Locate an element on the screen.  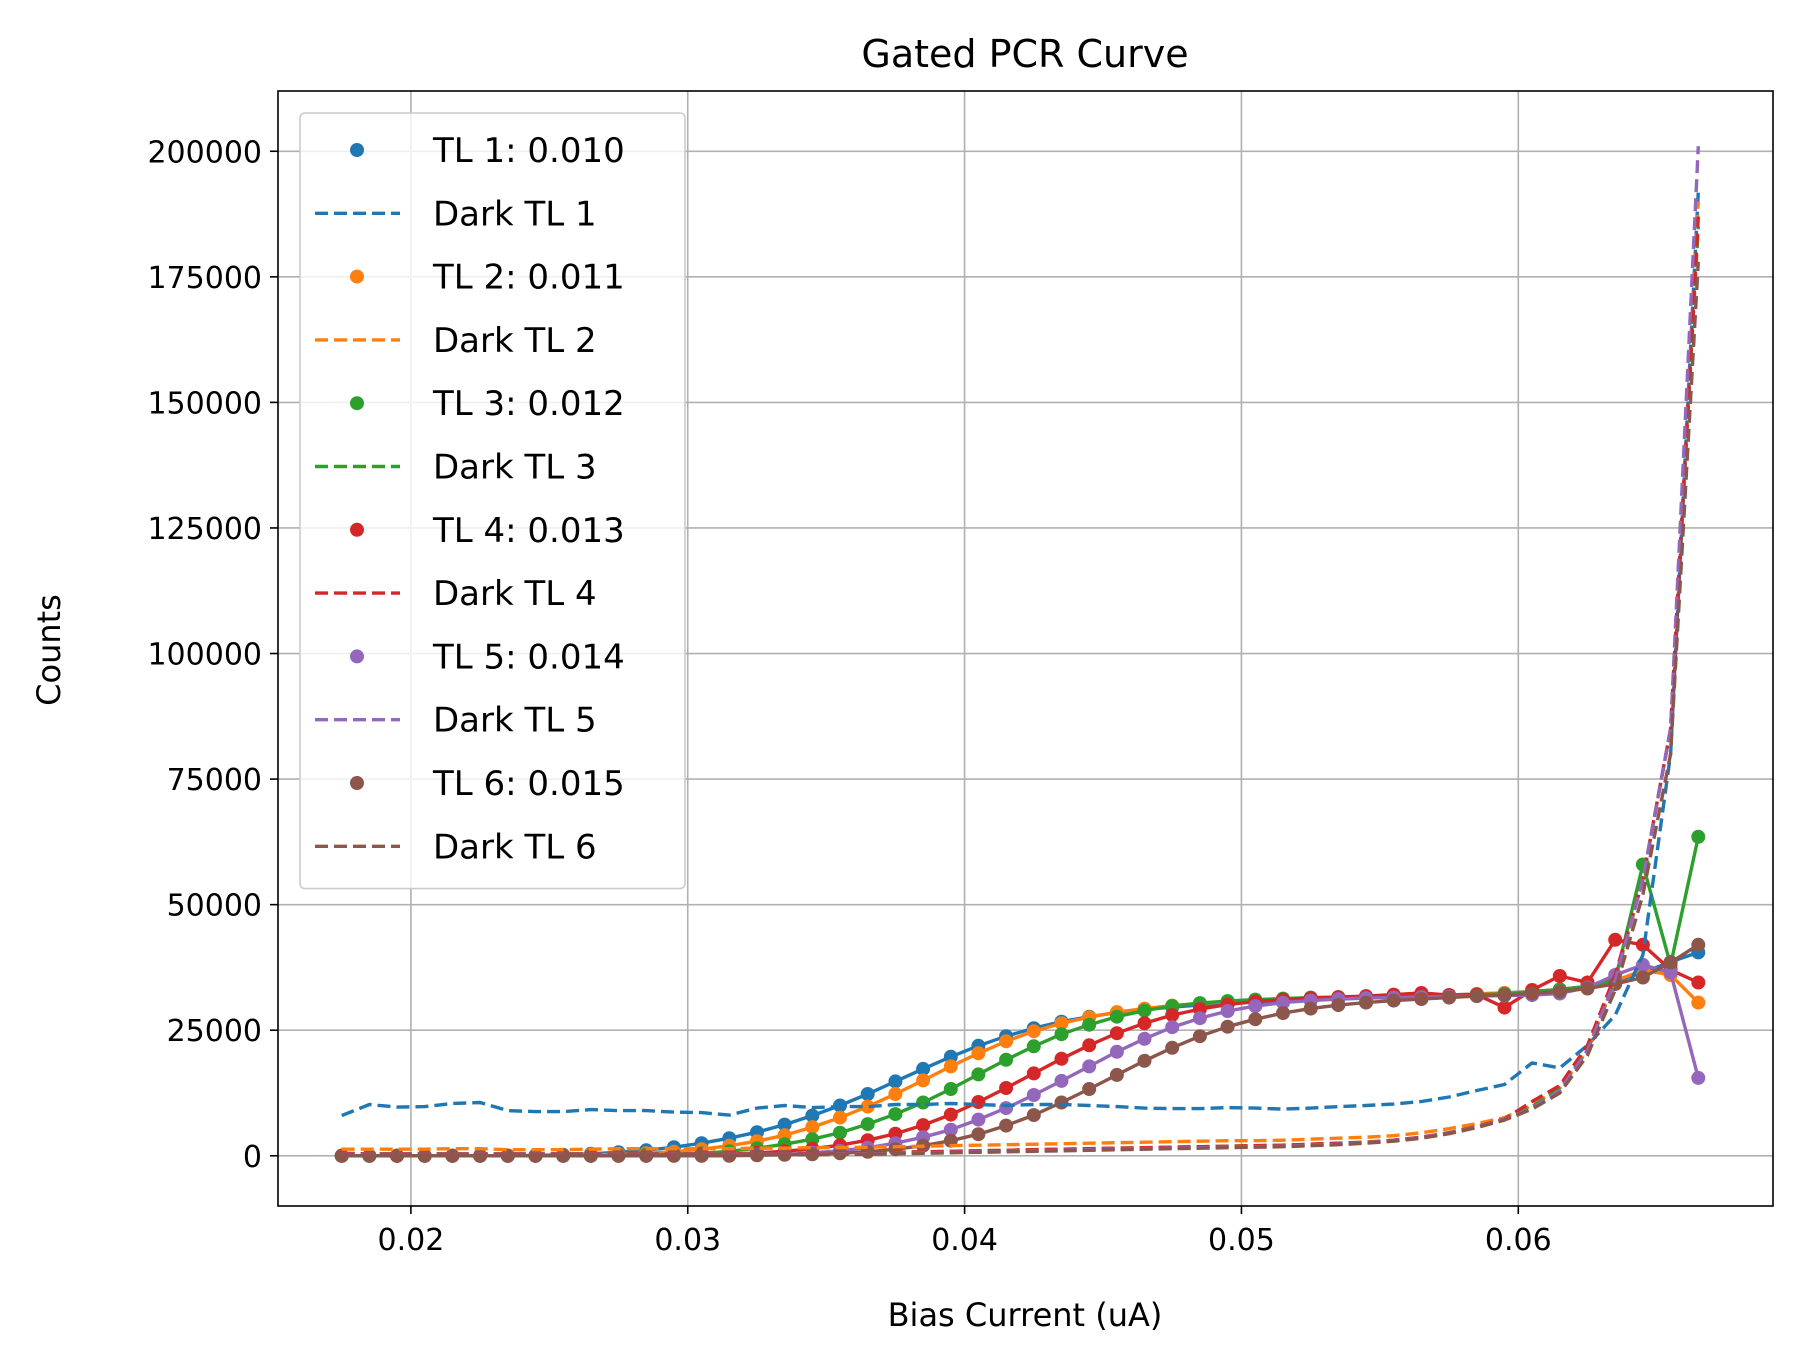
legend-label: Dark TL 2 is located at coordinates (515, 341).